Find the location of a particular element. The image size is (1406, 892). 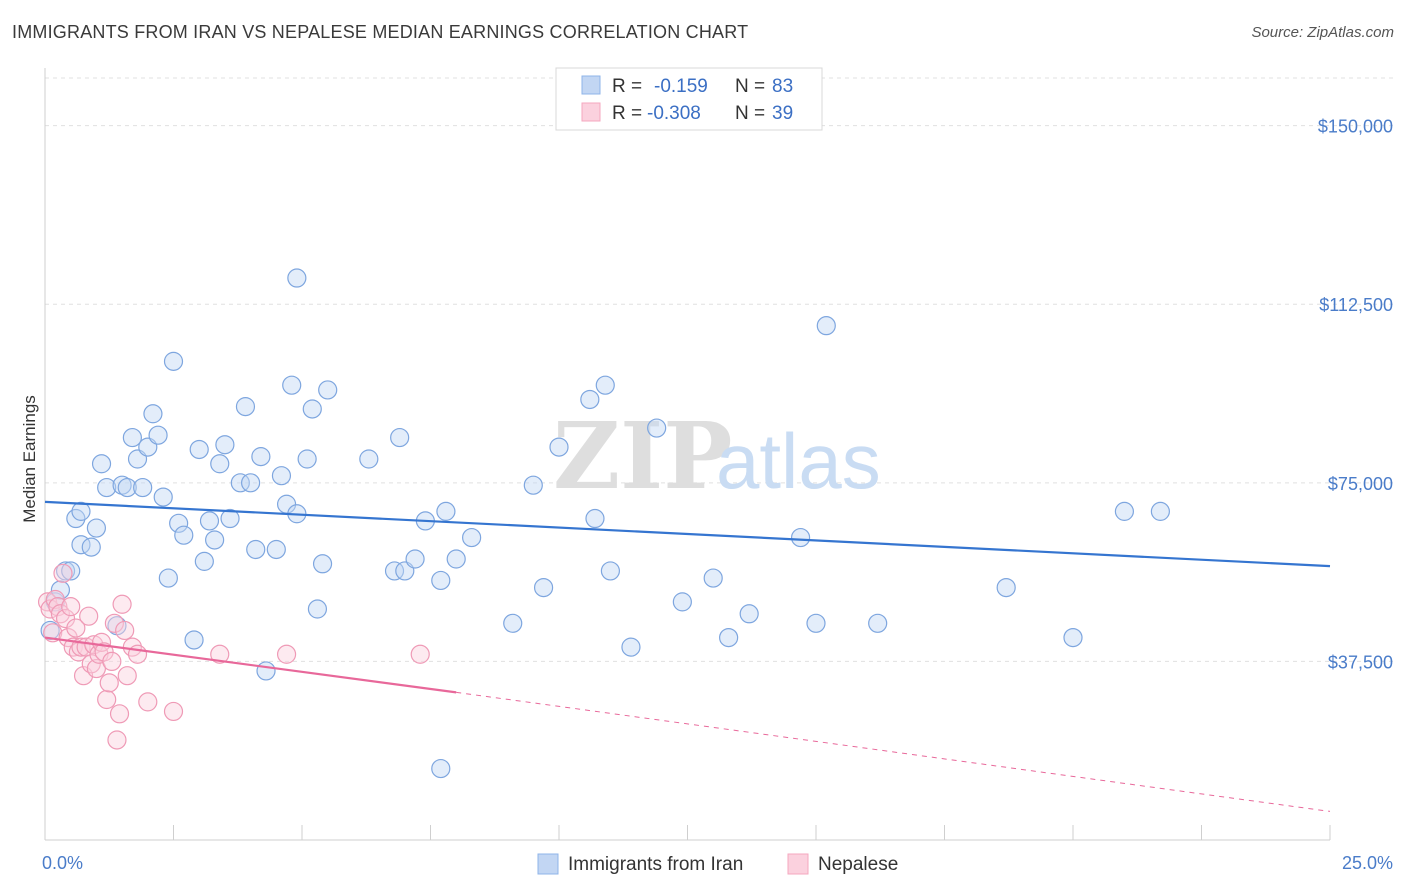

legend-n-label-2: N = is located at coordinates (750, 113).